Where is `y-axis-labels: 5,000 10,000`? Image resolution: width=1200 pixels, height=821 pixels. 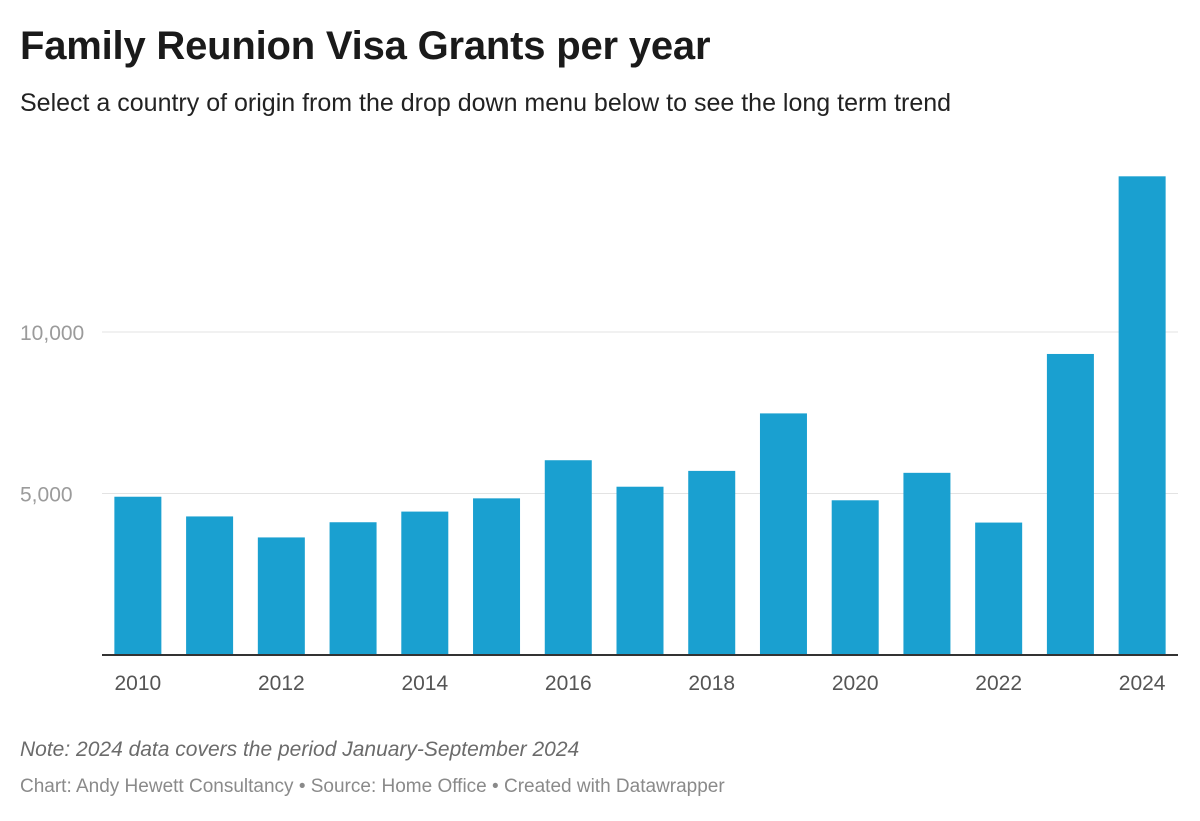 y-axis-labels: 5,000 10,000 is located at coordinates (52, 414).